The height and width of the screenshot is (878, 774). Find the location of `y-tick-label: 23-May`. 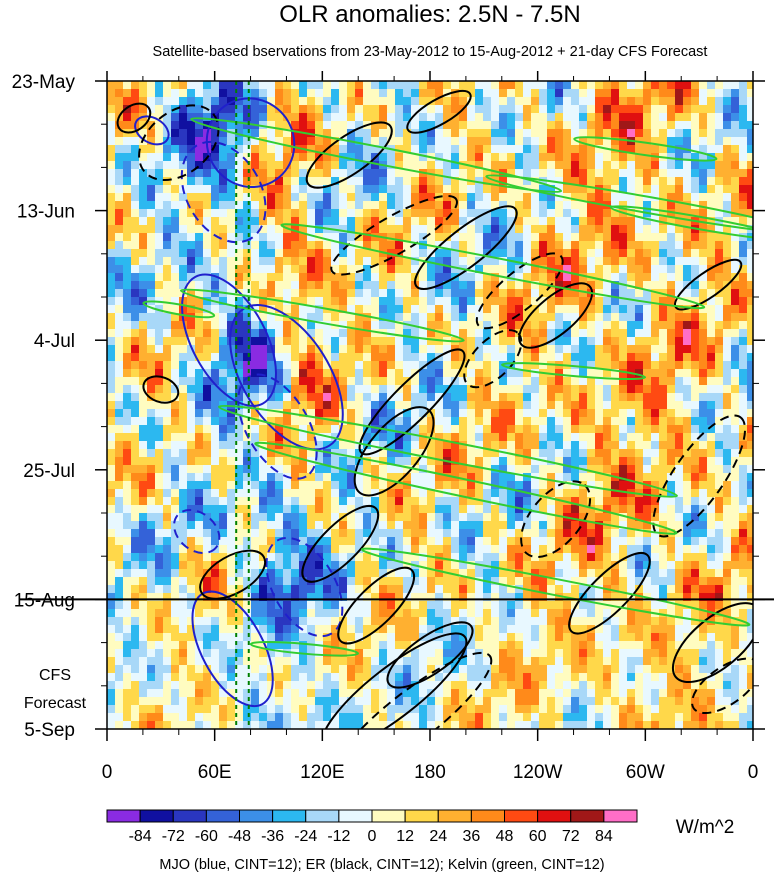

y-tick-label: 23-May is located at coordinates (44, 82).